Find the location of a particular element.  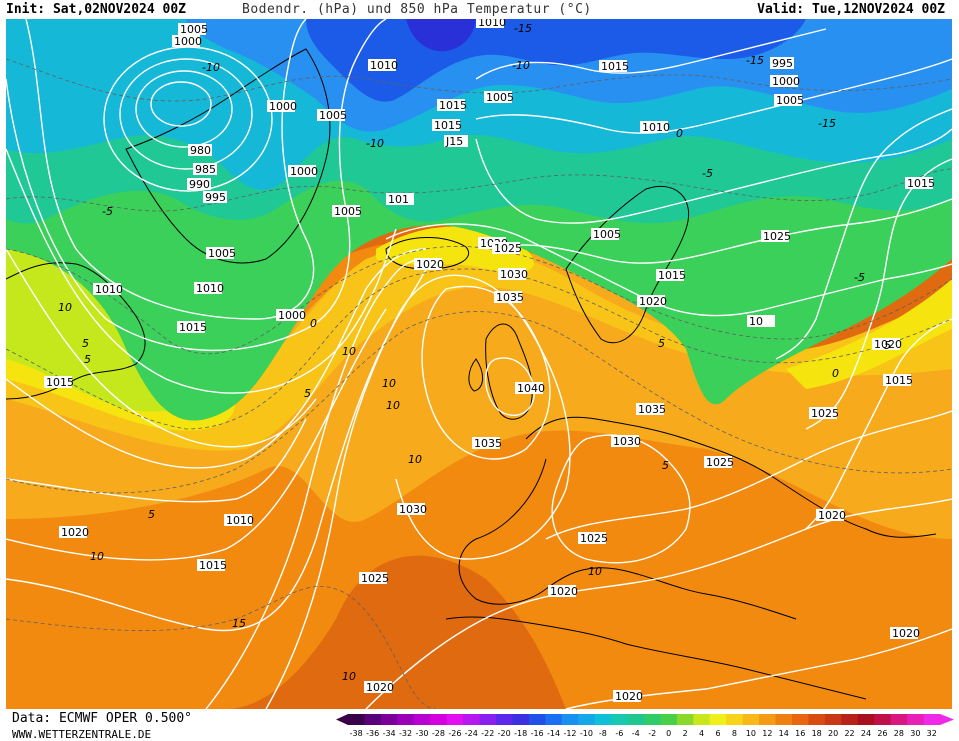

temp-label: -15 is located at coordinates (755, 60).